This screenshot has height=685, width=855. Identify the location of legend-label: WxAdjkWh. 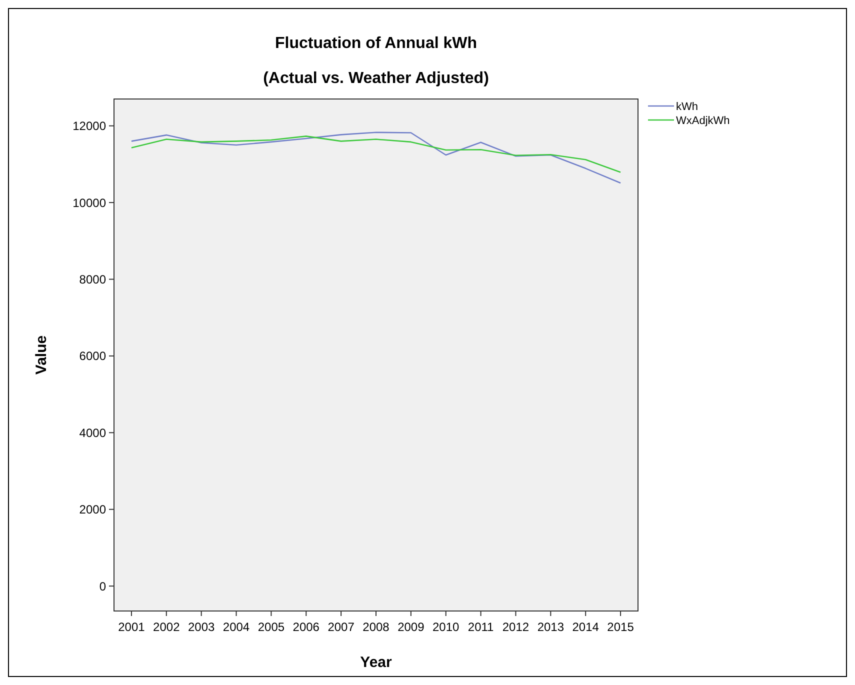
(703, 120).